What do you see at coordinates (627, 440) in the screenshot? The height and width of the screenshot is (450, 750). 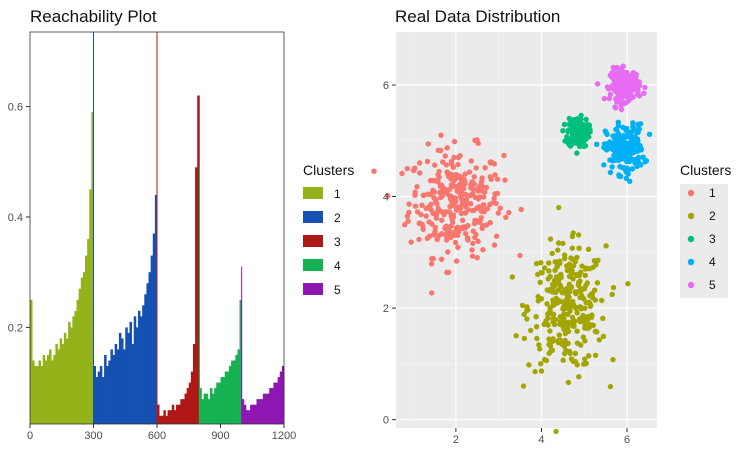 I see `scatter-x-tick-label: 6` at bounding box center [627, 440].